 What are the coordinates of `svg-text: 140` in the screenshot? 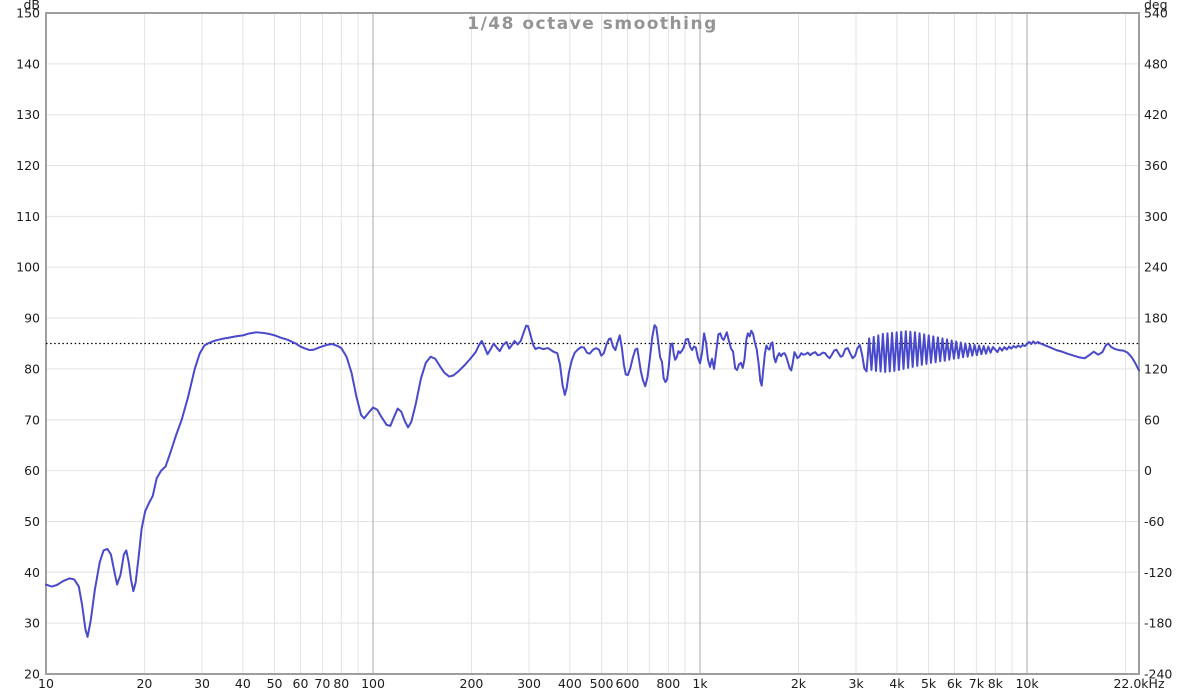 It's located at (28, 63).